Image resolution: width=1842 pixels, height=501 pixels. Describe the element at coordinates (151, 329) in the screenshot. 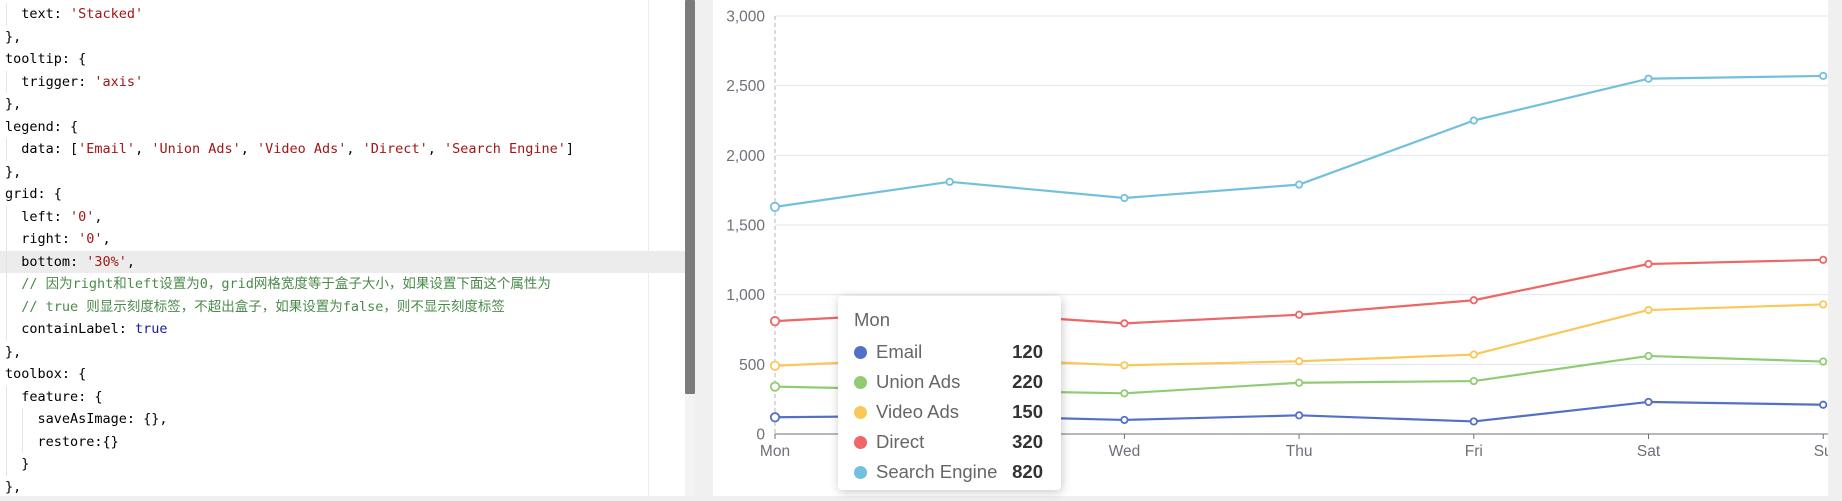

I see `code-keyword: true` at that location.